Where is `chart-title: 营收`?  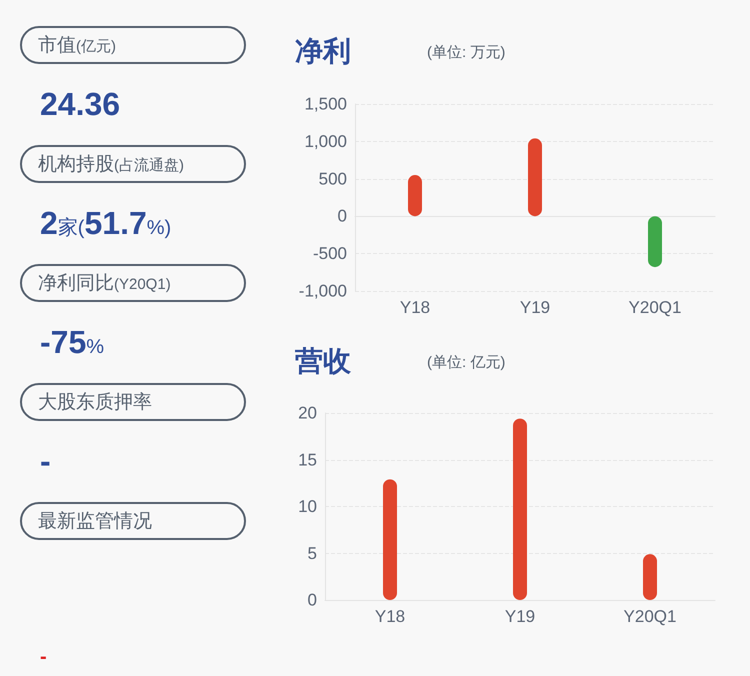
chart-title: 营收 is located at coordinates (323, 361).